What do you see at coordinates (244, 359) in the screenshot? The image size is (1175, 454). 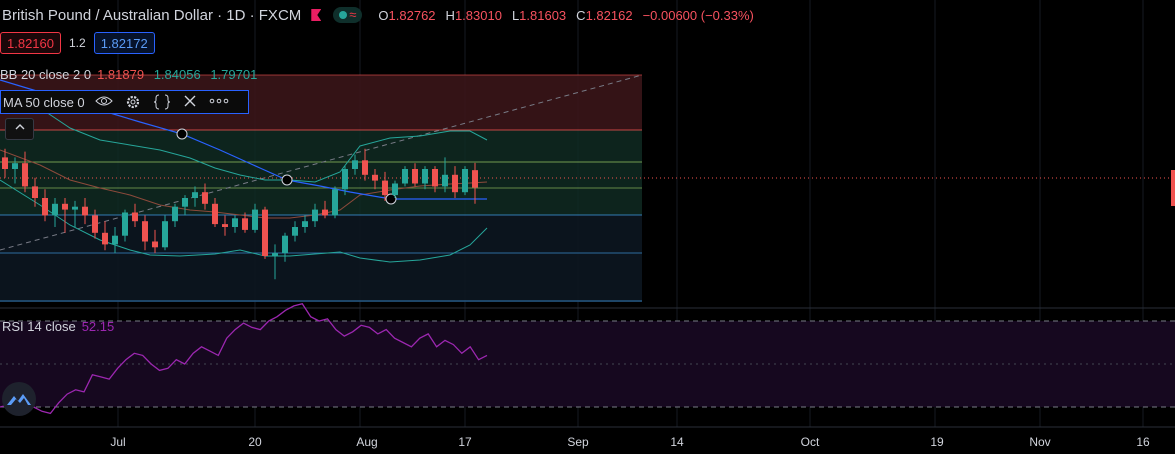 I see `rsi-line` at bounding box center [244, 359].